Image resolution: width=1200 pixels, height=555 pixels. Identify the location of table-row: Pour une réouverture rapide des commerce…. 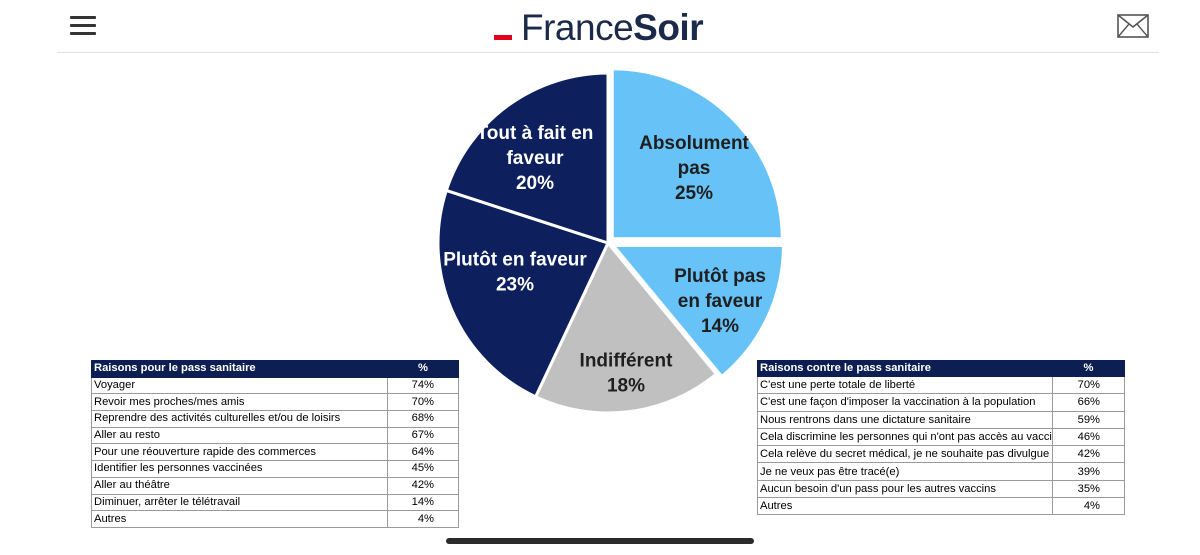
(275, 452).